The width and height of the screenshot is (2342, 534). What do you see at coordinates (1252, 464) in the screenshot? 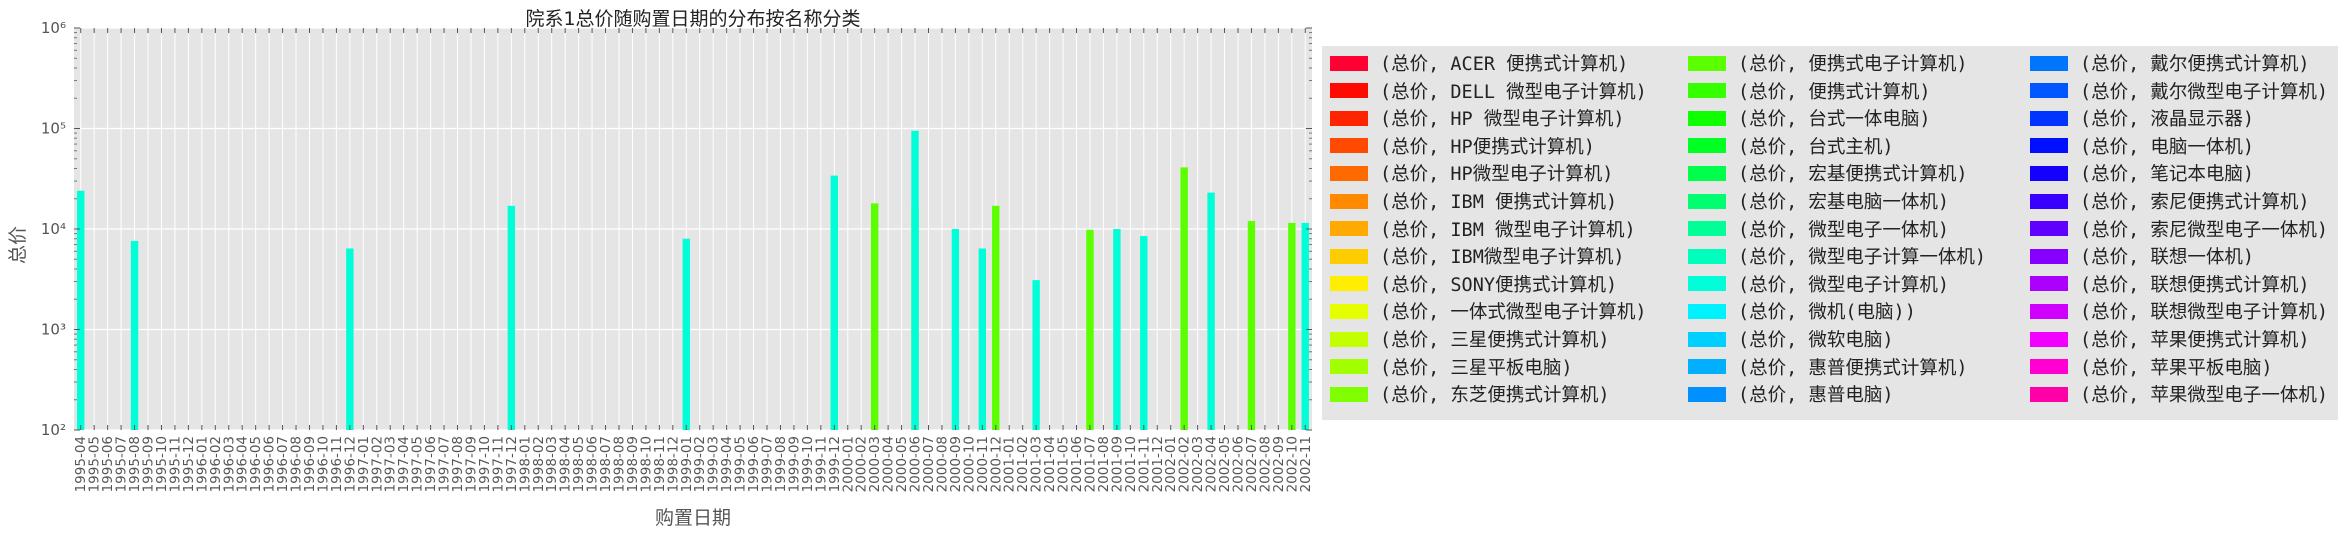
I see `x-tick-label: 2002-07` at bounding box center [1252, 464].